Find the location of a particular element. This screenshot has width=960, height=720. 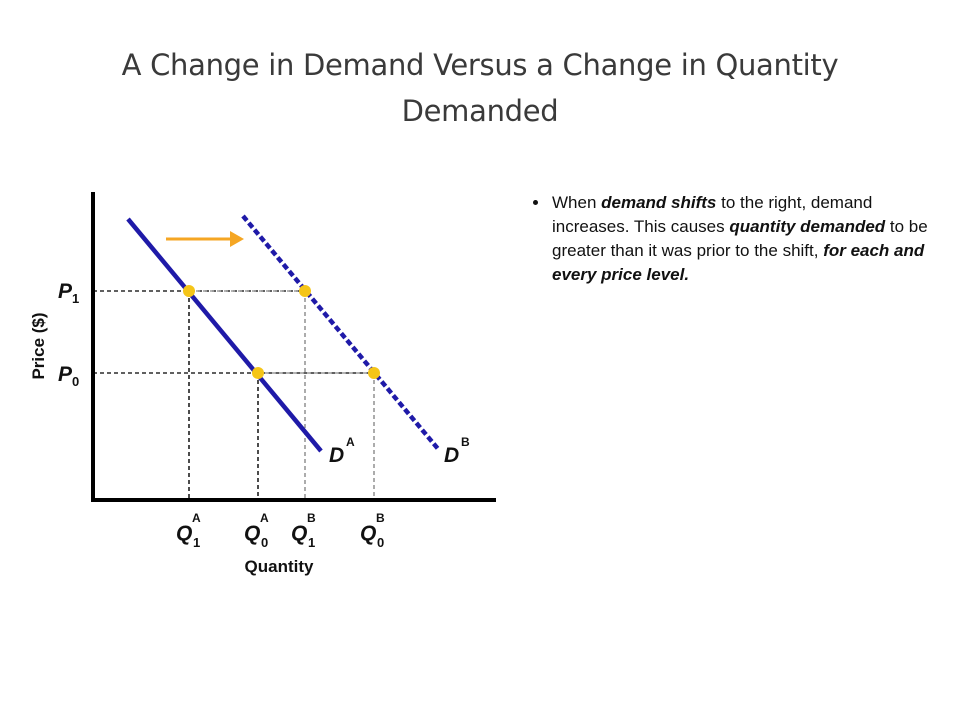

quantity-label-q1a: Q A 1 is located at coordinates (188, 530).